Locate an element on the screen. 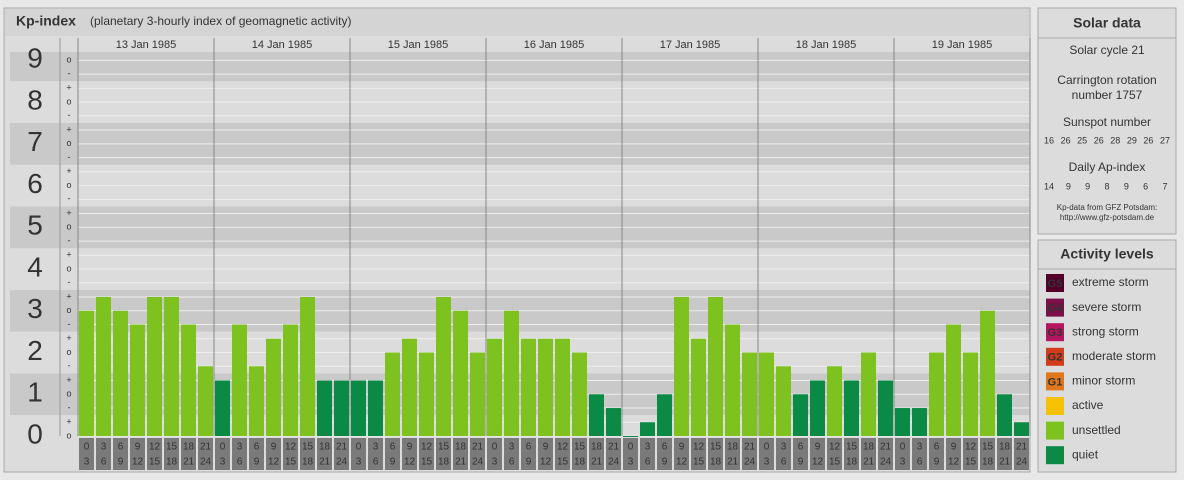 The width and height of the screenshot is (1184, 480). solar-cycle: Solar cycle 21 is located at coordinates (1107, 50).